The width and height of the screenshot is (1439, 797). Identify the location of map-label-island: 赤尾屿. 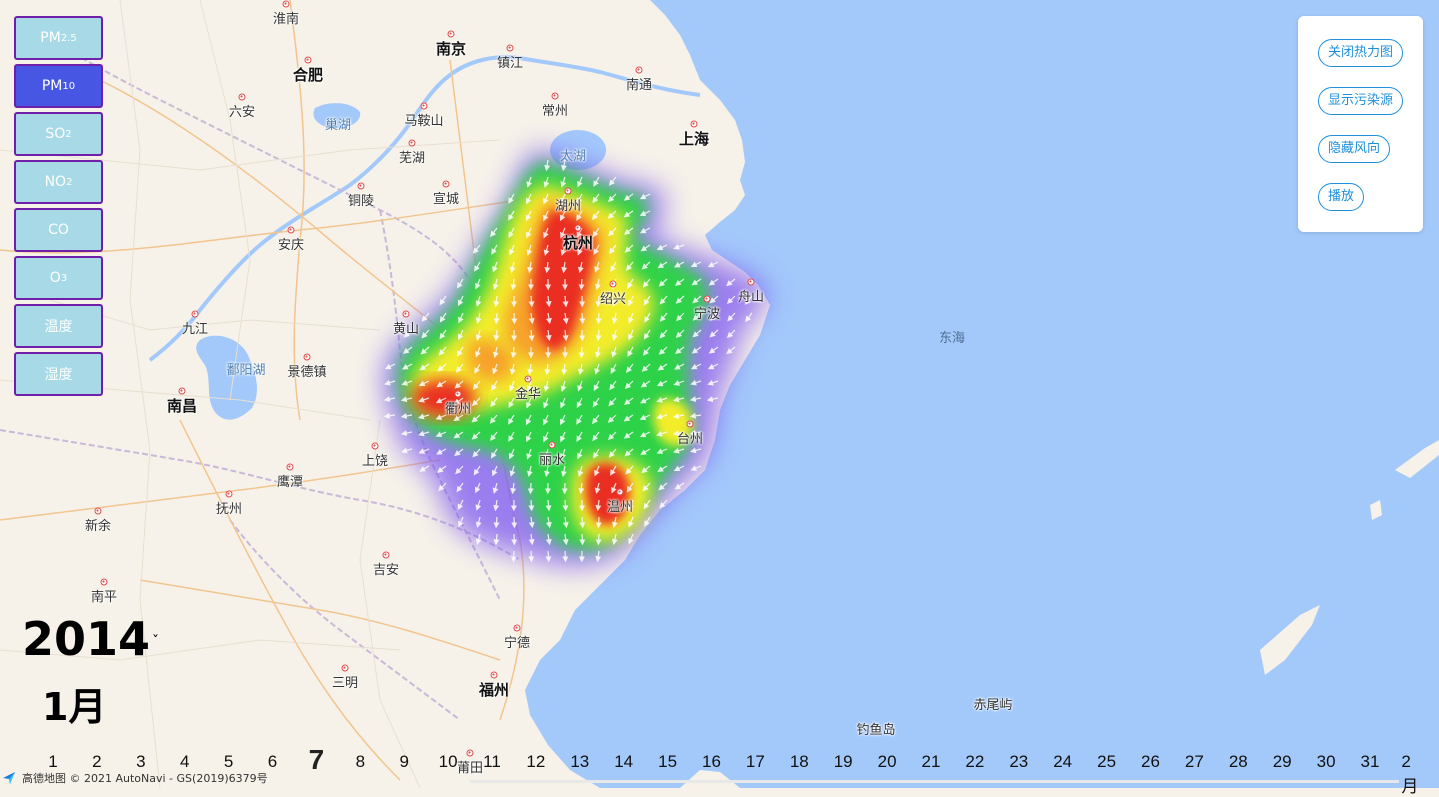
(992, 703).